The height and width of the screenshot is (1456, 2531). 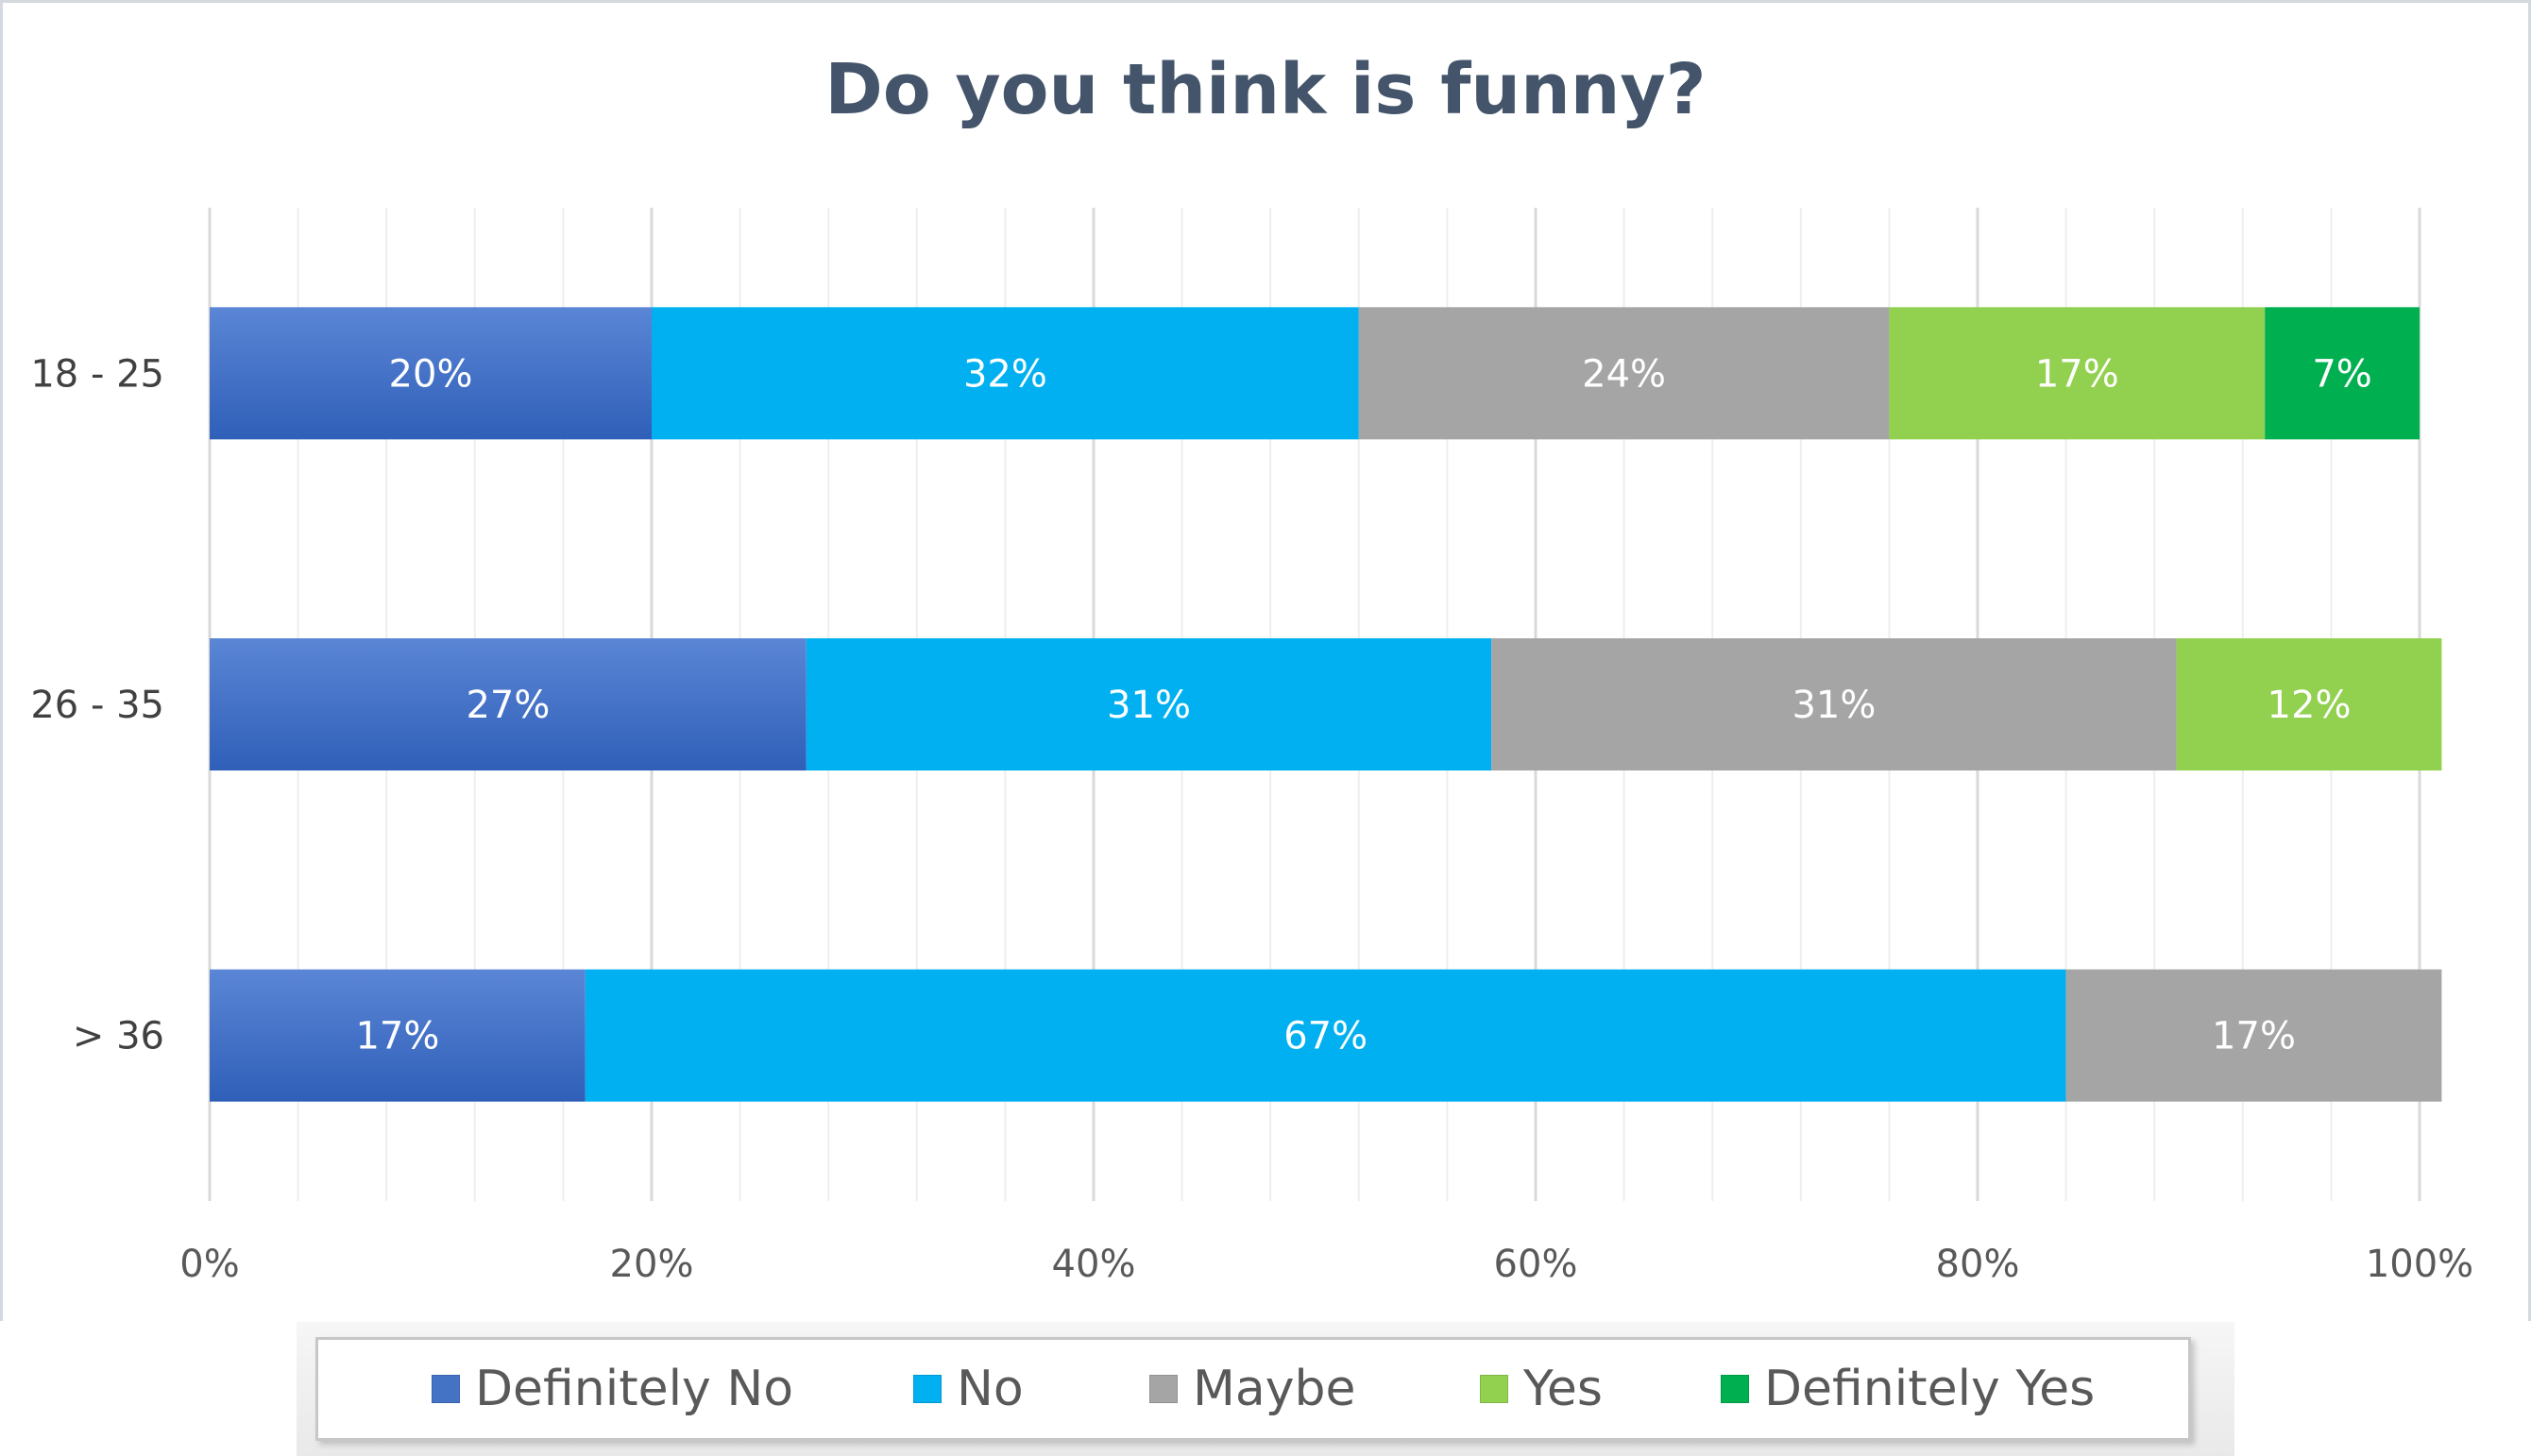 I want to click on legend-item: Definitely Yes, so click(x=1908, y=1389).